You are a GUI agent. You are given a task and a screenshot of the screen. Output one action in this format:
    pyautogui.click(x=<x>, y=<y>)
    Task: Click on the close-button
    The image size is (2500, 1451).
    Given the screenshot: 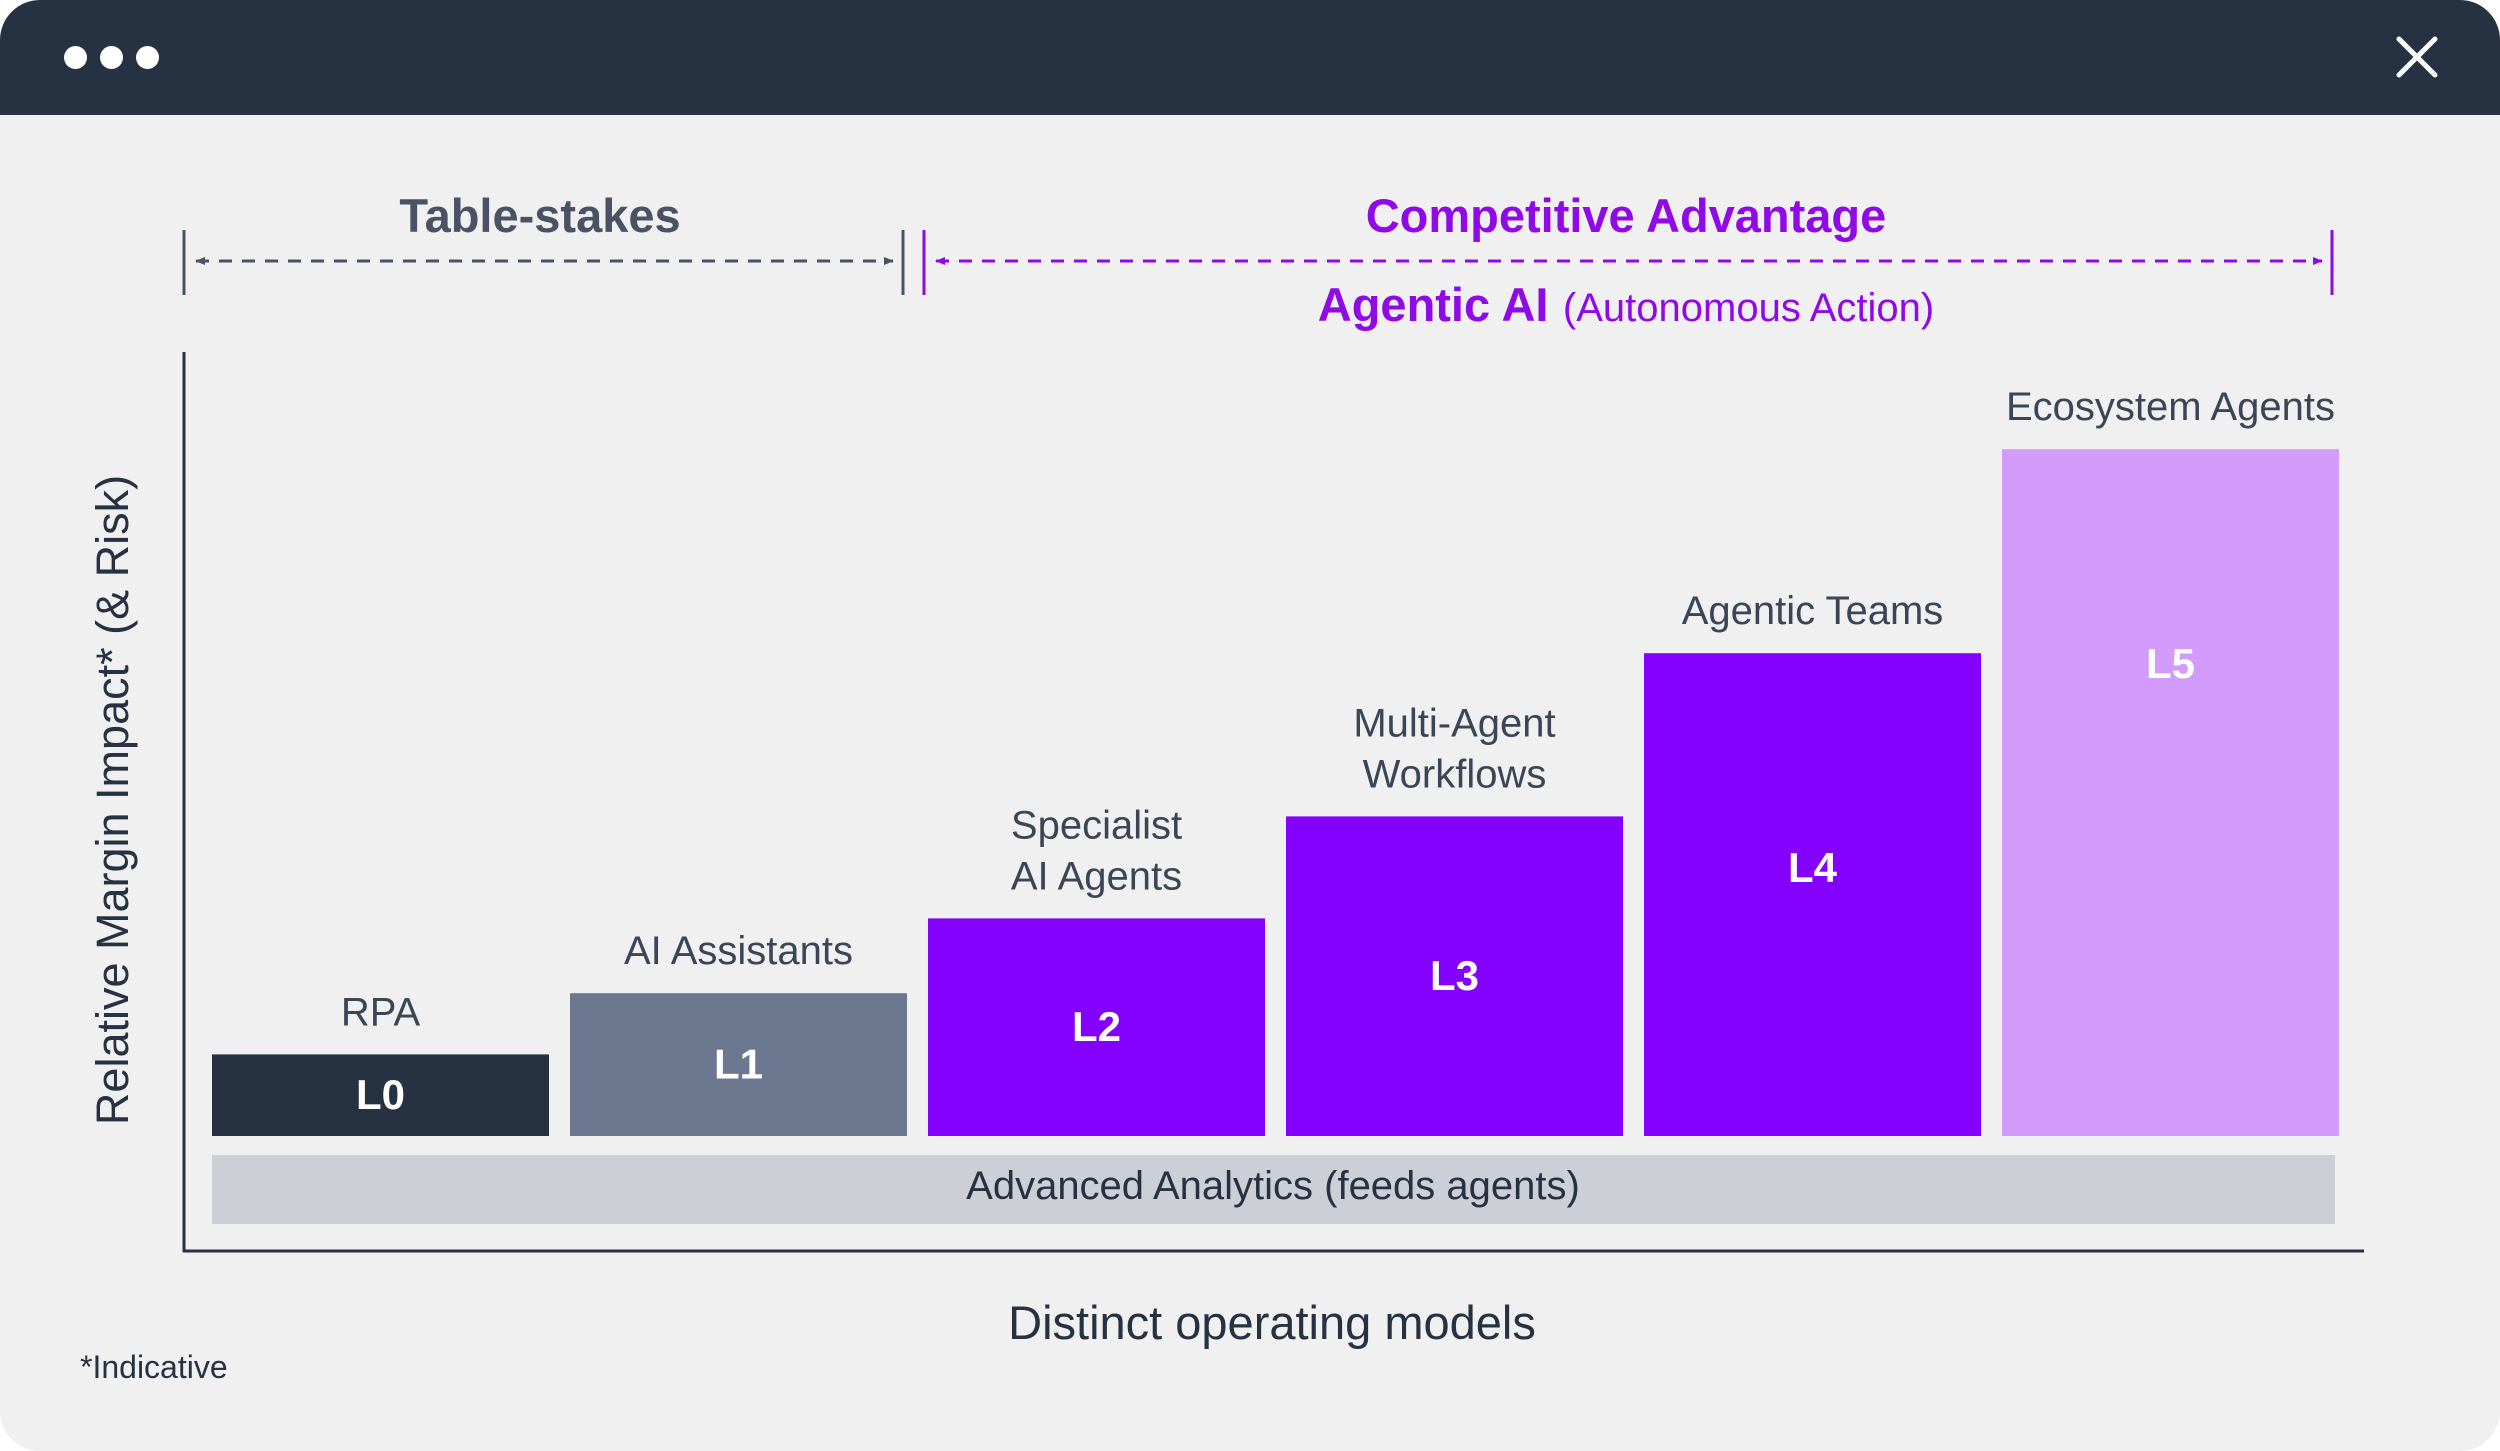 What is the action you would take?
    pyautogui.click(x=2417, y=57)
    